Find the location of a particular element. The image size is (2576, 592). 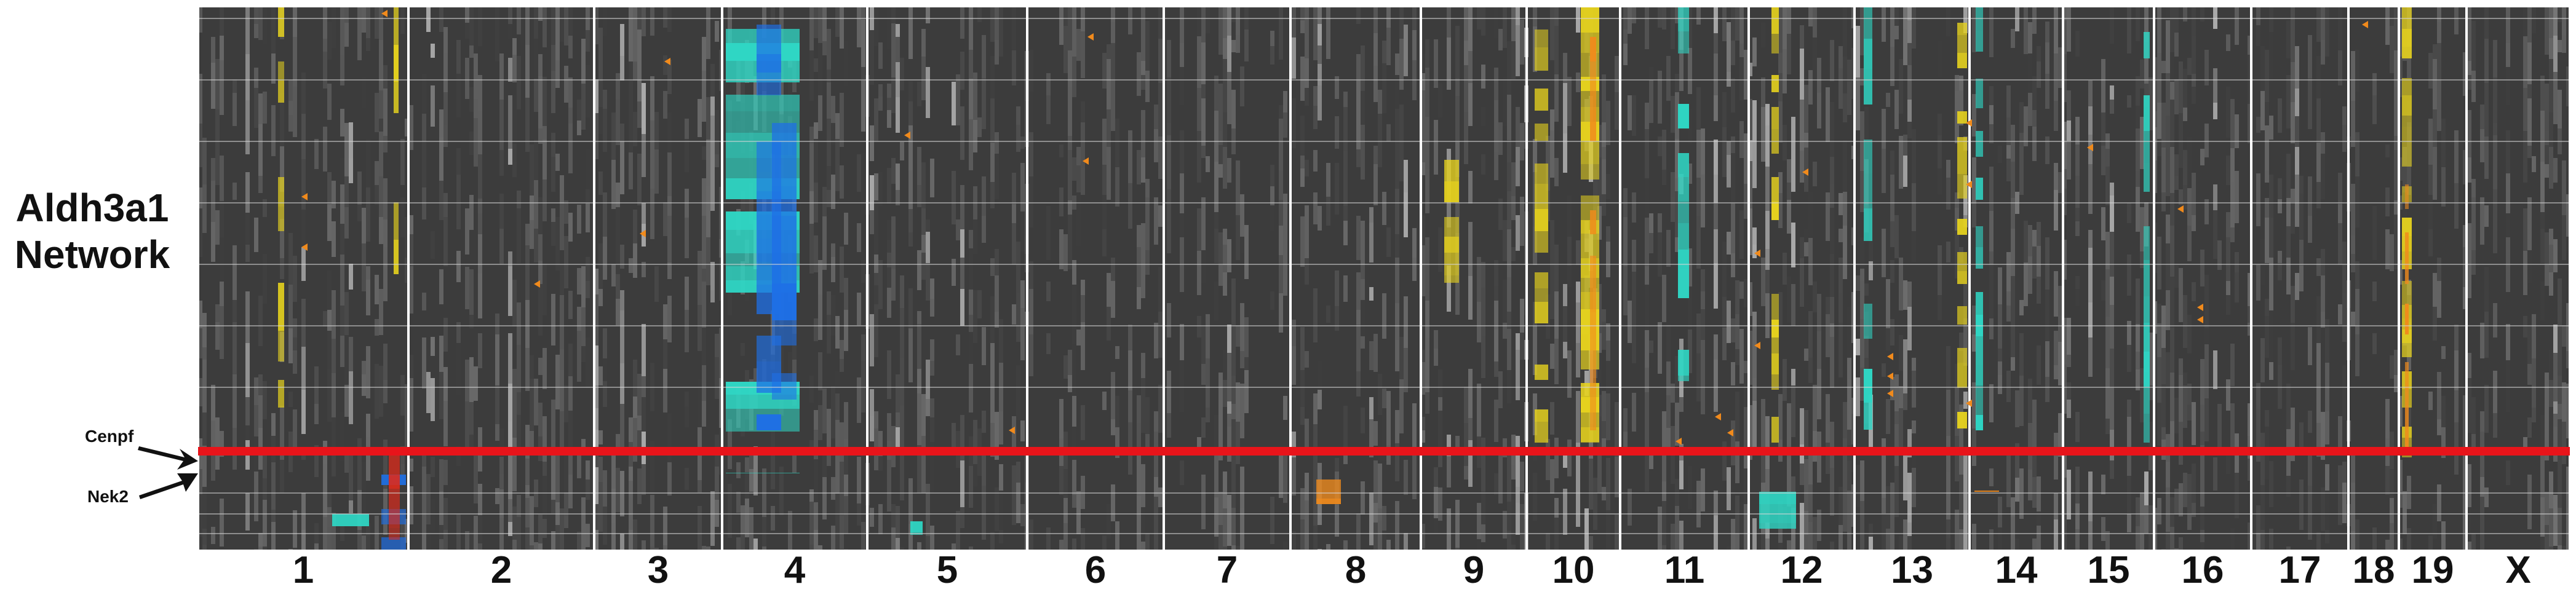

chromosome-label-9: 9 is located at coordinates (1474, 570).